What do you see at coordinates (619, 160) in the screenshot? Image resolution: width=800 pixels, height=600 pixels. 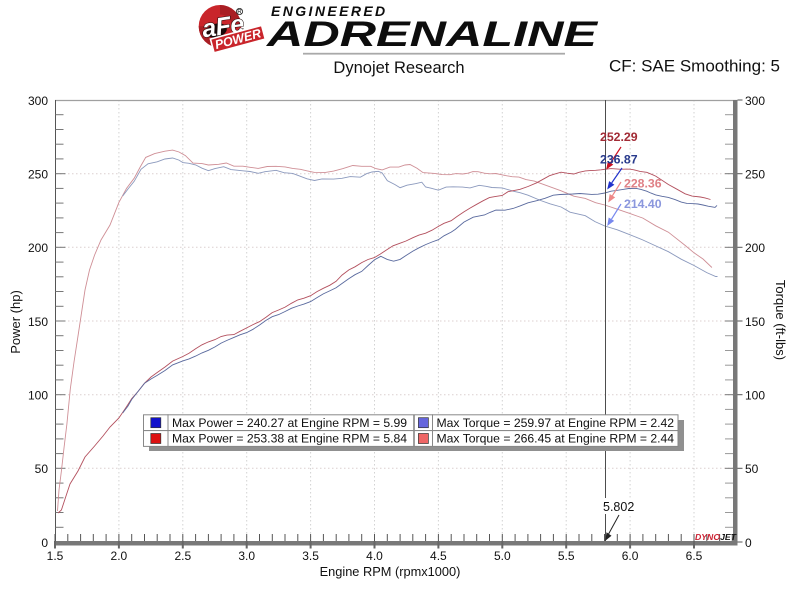 I see `svg-text: 236.87` at bounding box center [619, 160].